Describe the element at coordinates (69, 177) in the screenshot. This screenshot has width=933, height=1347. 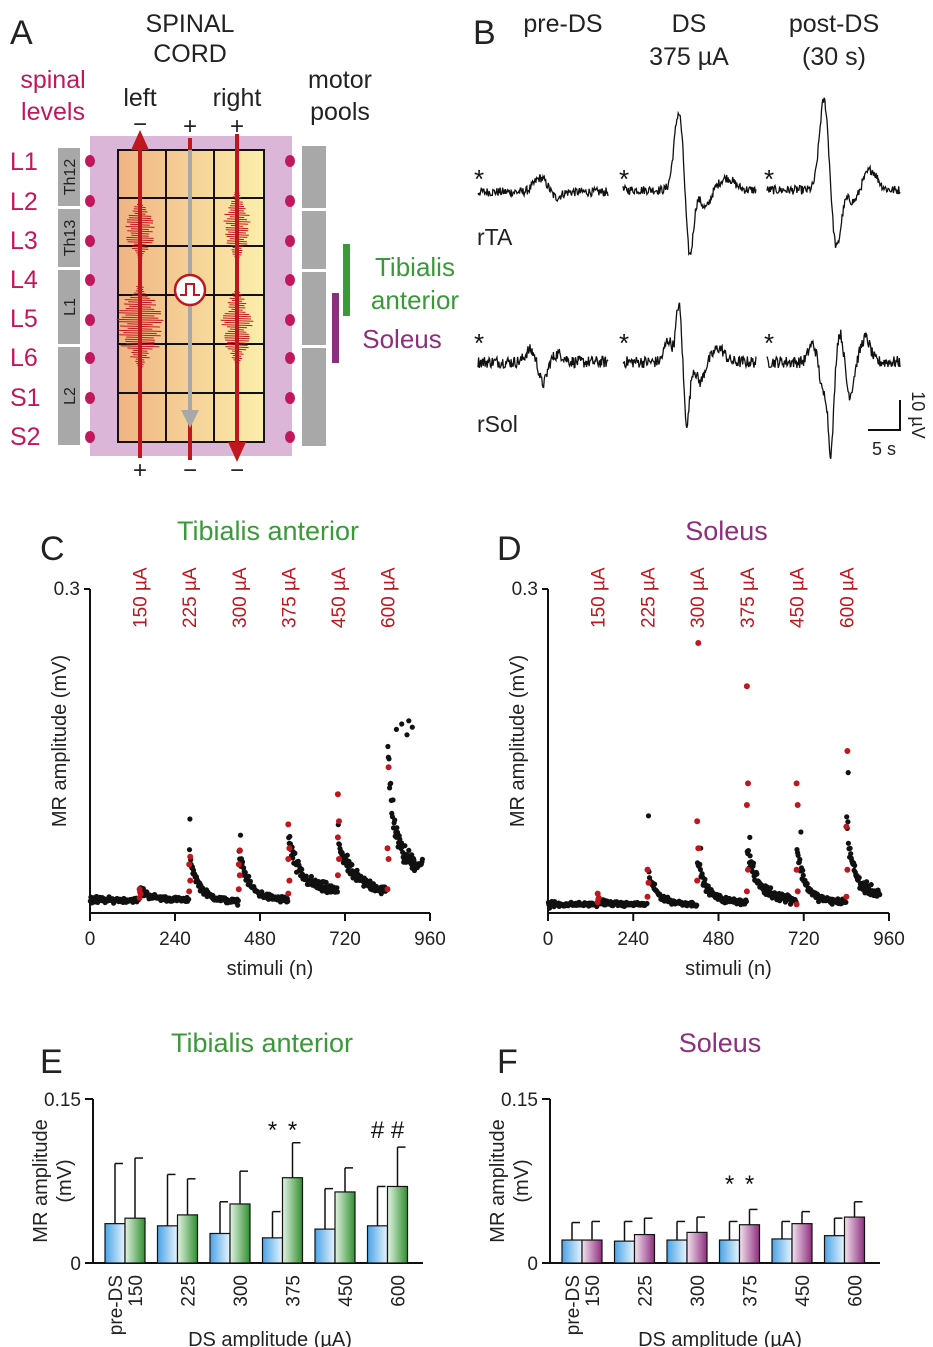
I see `vertebra-box` at that location.